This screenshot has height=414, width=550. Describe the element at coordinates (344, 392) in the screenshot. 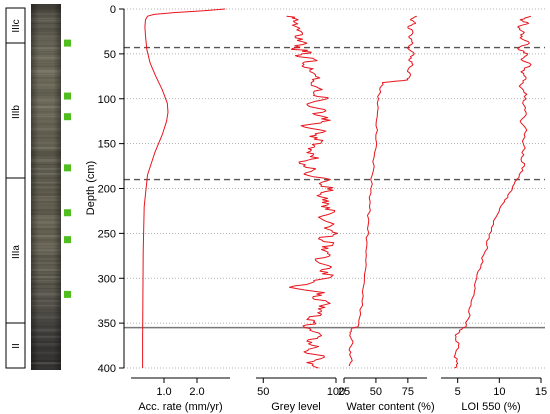

I see `panel-x-tick-label: 25` at that location.